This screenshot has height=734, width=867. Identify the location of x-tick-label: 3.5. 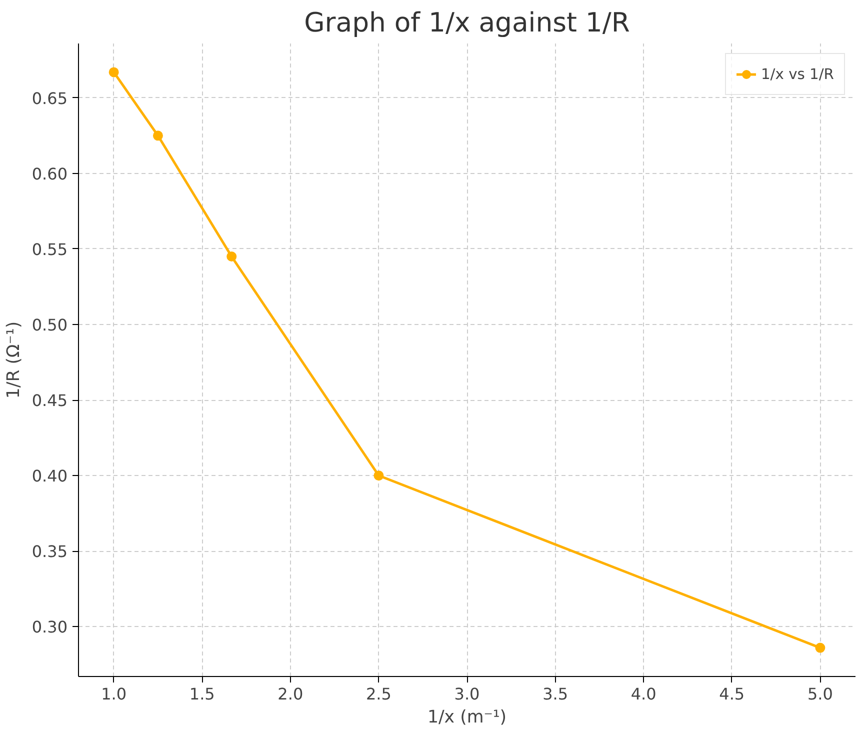
(555, 694).